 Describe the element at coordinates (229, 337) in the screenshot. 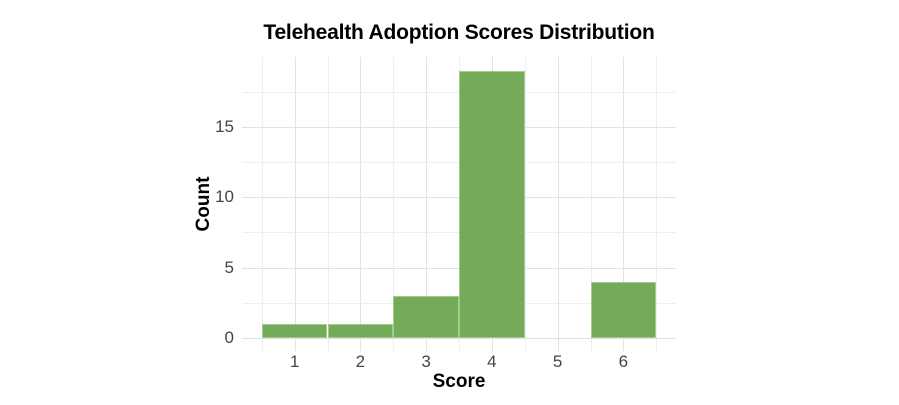

I see `y-tick-label: 0` at that location.